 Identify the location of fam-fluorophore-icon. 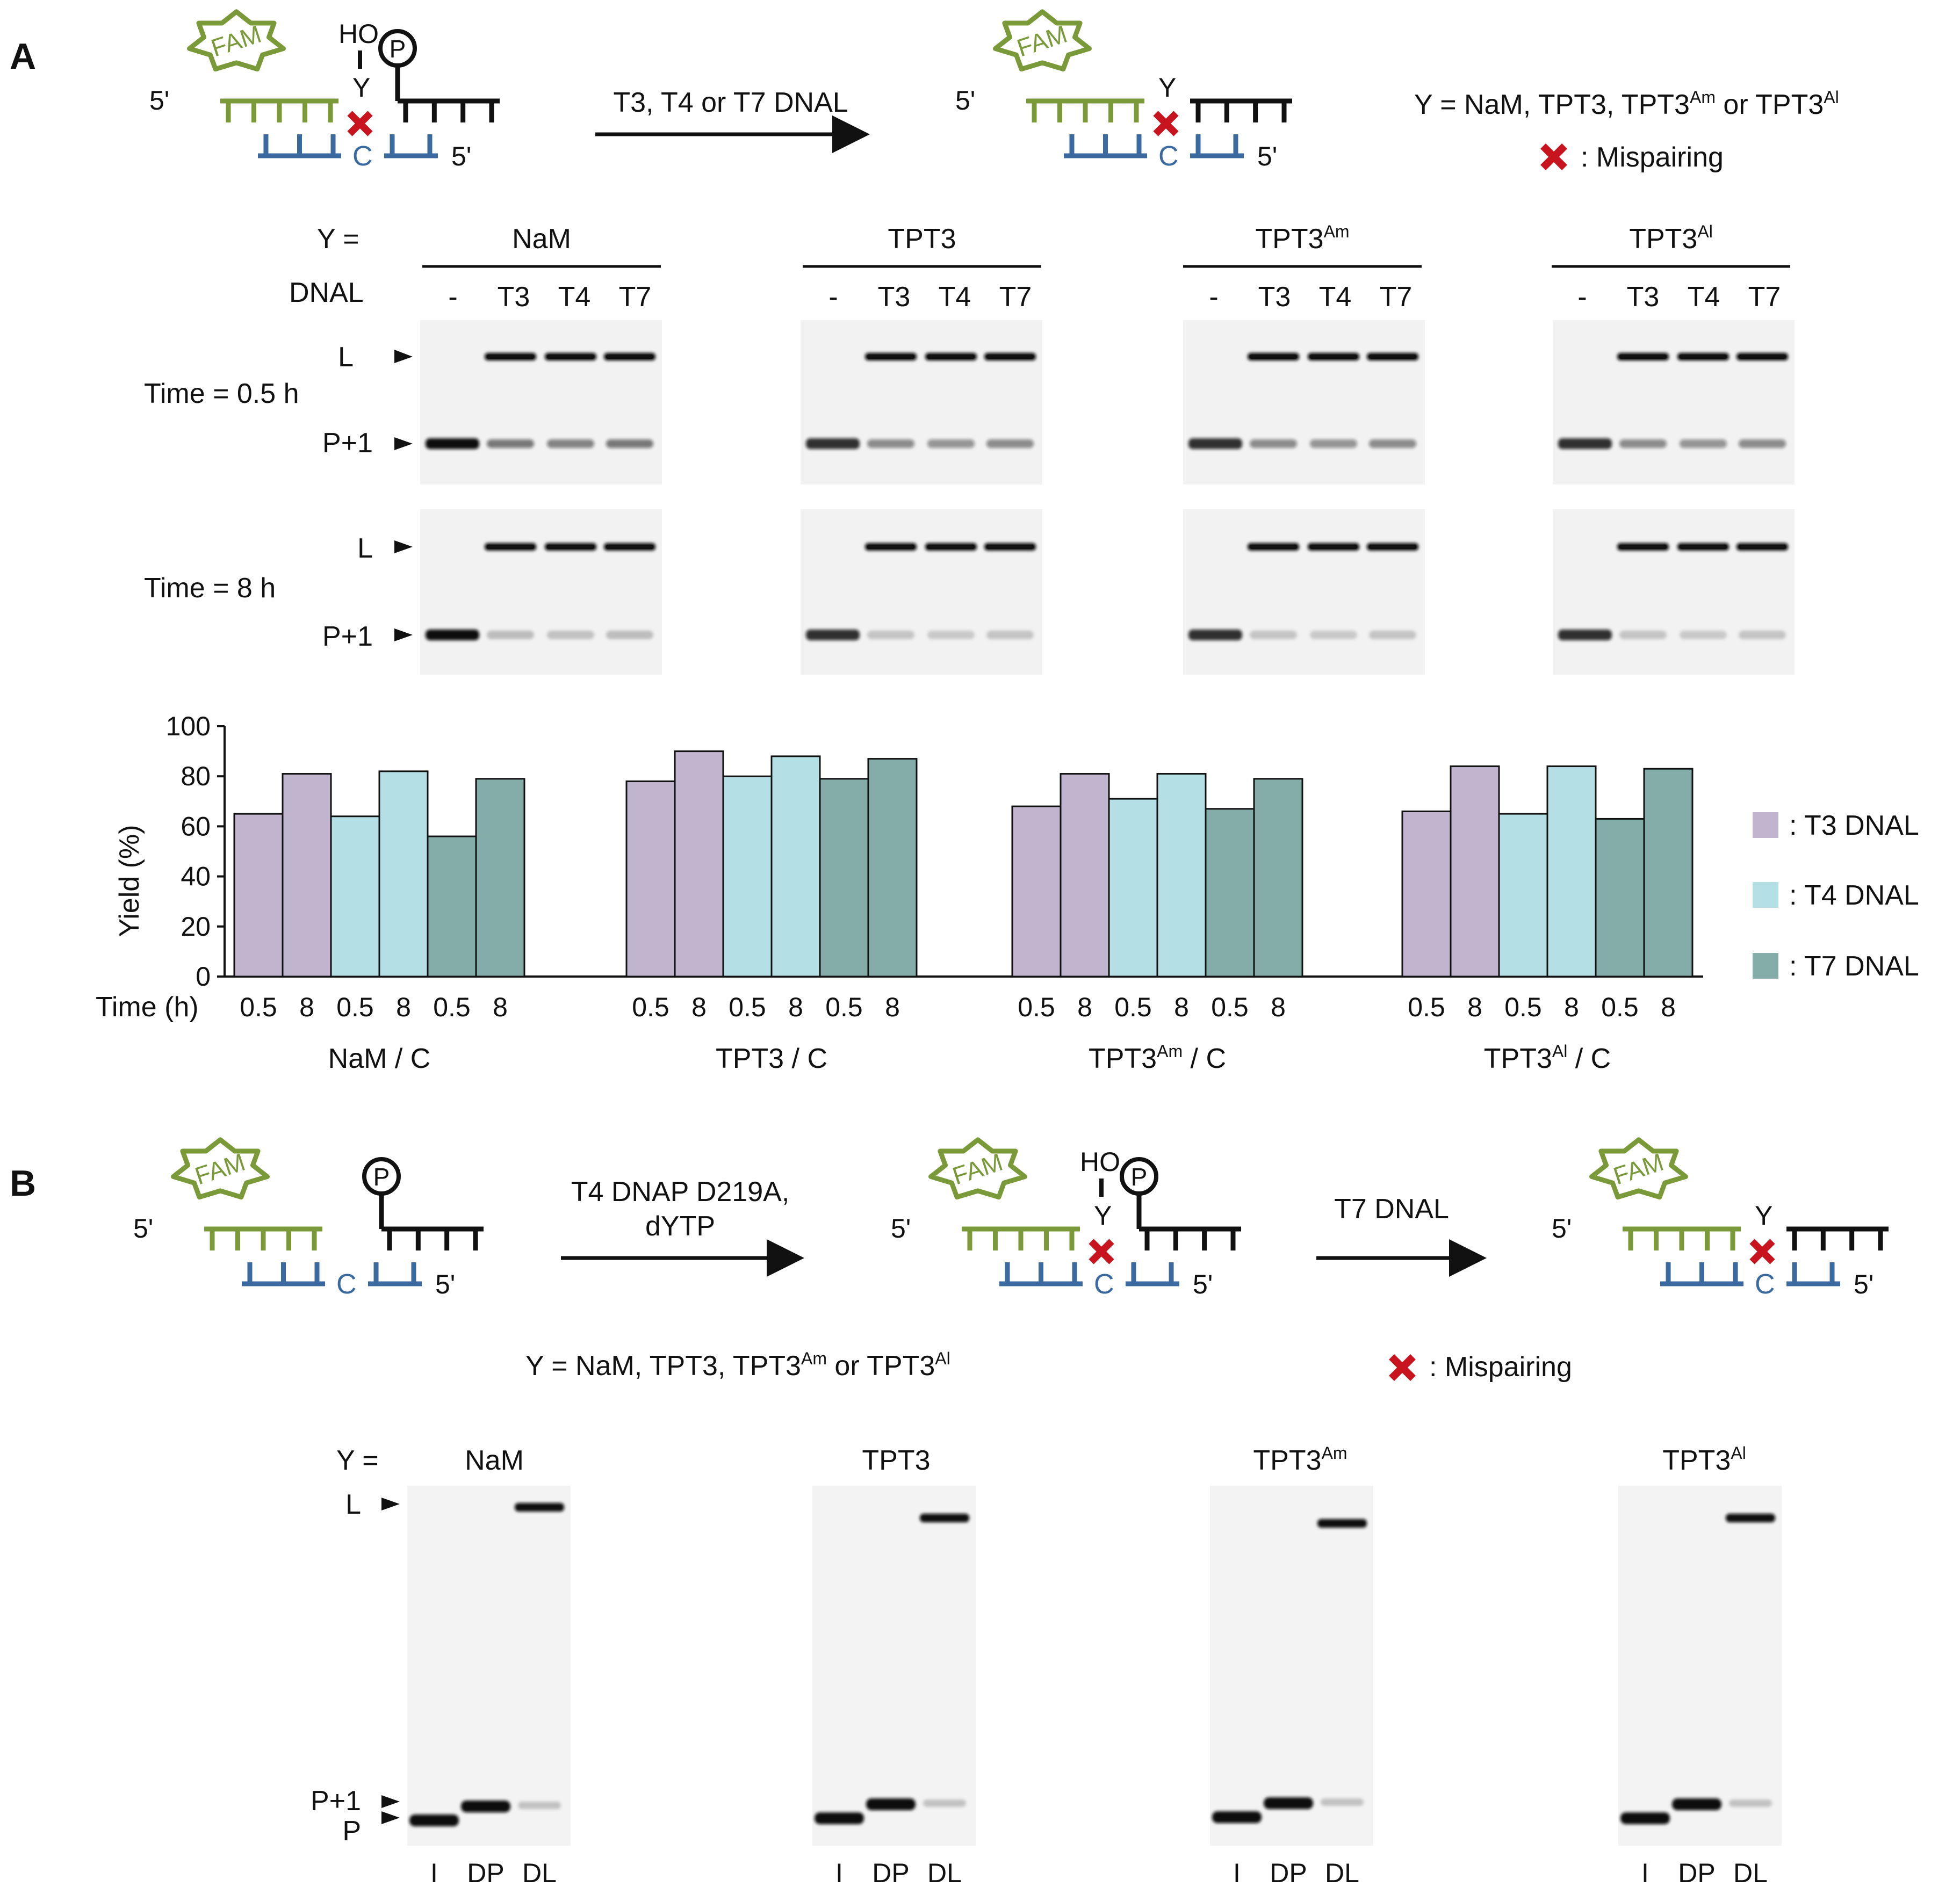
(220, 1168).